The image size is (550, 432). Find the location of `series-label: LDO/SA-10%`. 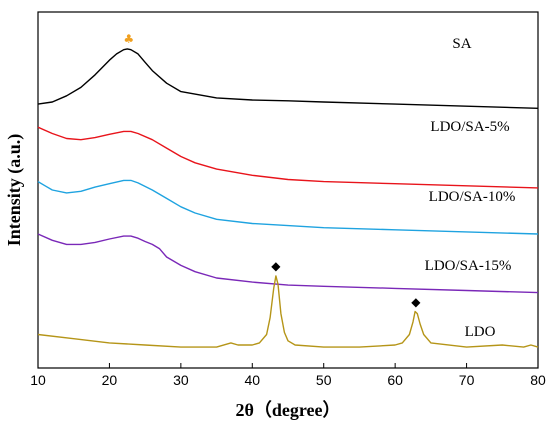

series-label: LDO/SA-10% is located at coordinates (472, 197).